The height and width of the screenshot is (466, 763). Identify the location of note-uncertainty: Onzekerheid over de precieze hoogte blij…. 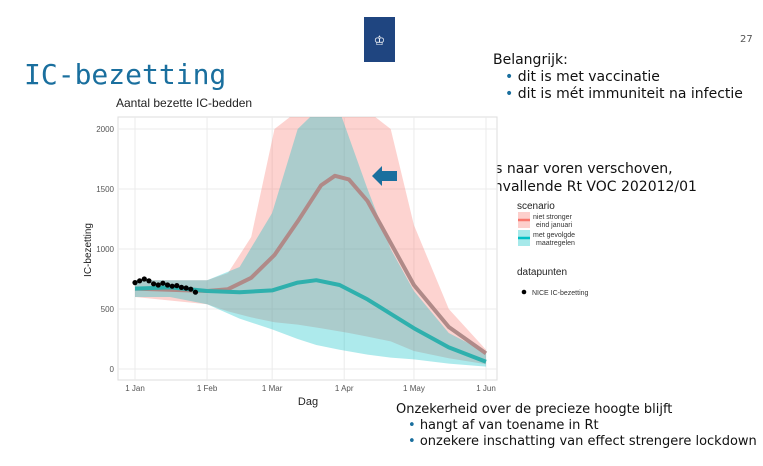
(576, 426).